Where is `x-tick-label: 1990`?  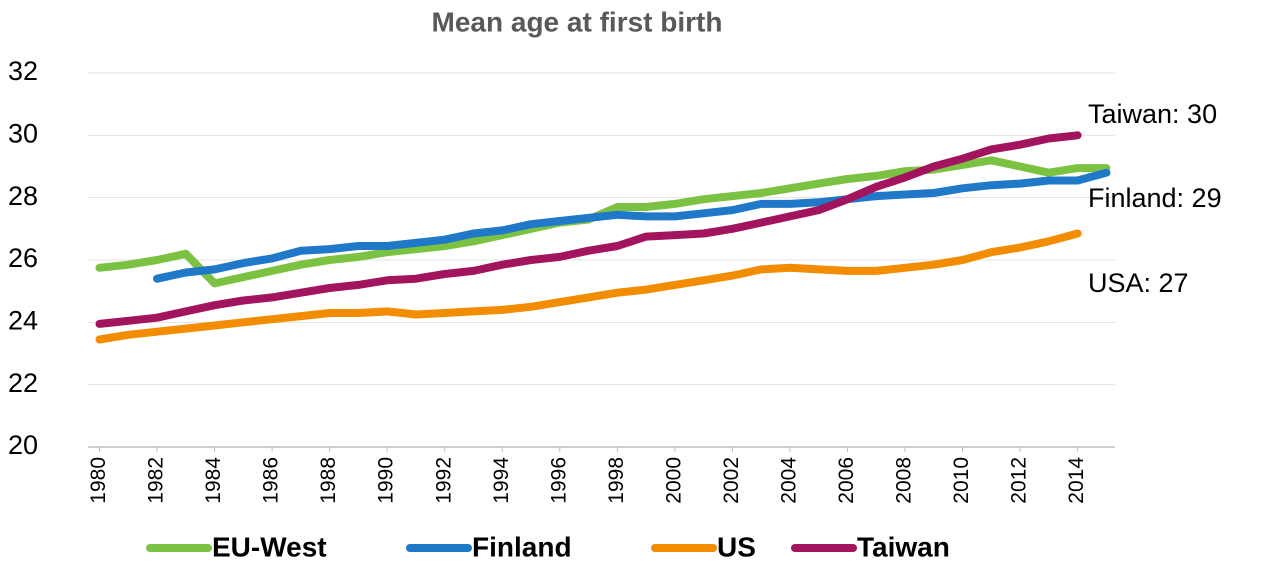
x-tick-label: 1990 is located at coordinates (386, 480).